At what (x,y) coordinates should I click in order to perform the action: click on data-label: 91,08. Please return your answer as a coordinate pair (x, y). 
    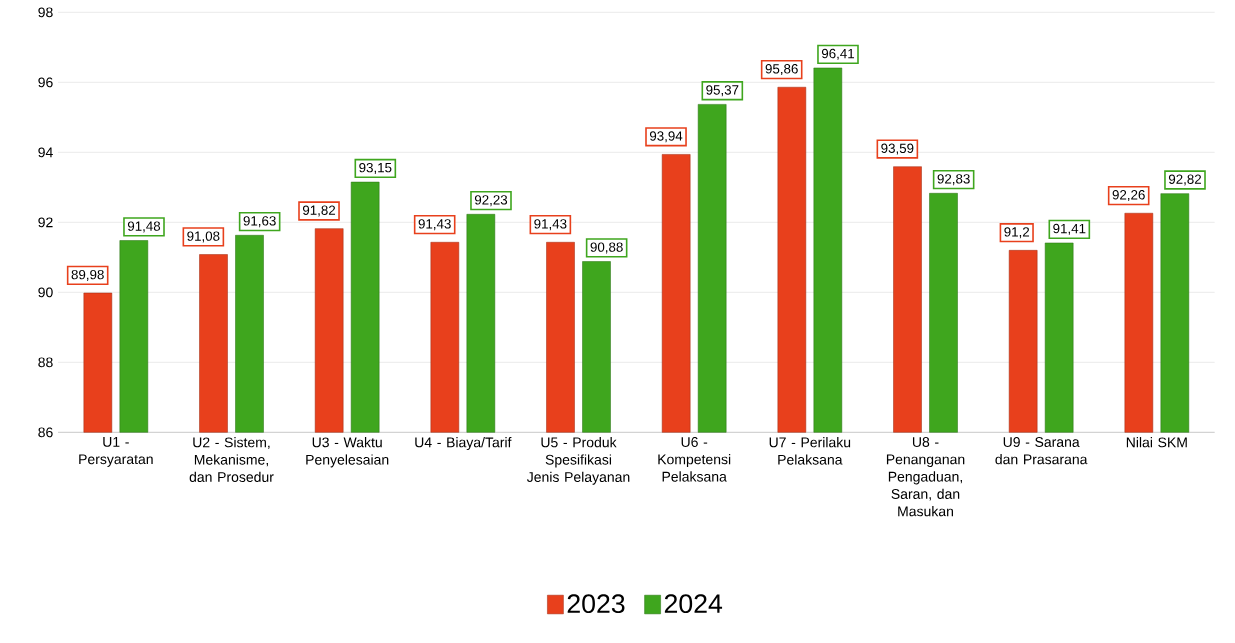
    Looking at the image, I should click on (203, 237).